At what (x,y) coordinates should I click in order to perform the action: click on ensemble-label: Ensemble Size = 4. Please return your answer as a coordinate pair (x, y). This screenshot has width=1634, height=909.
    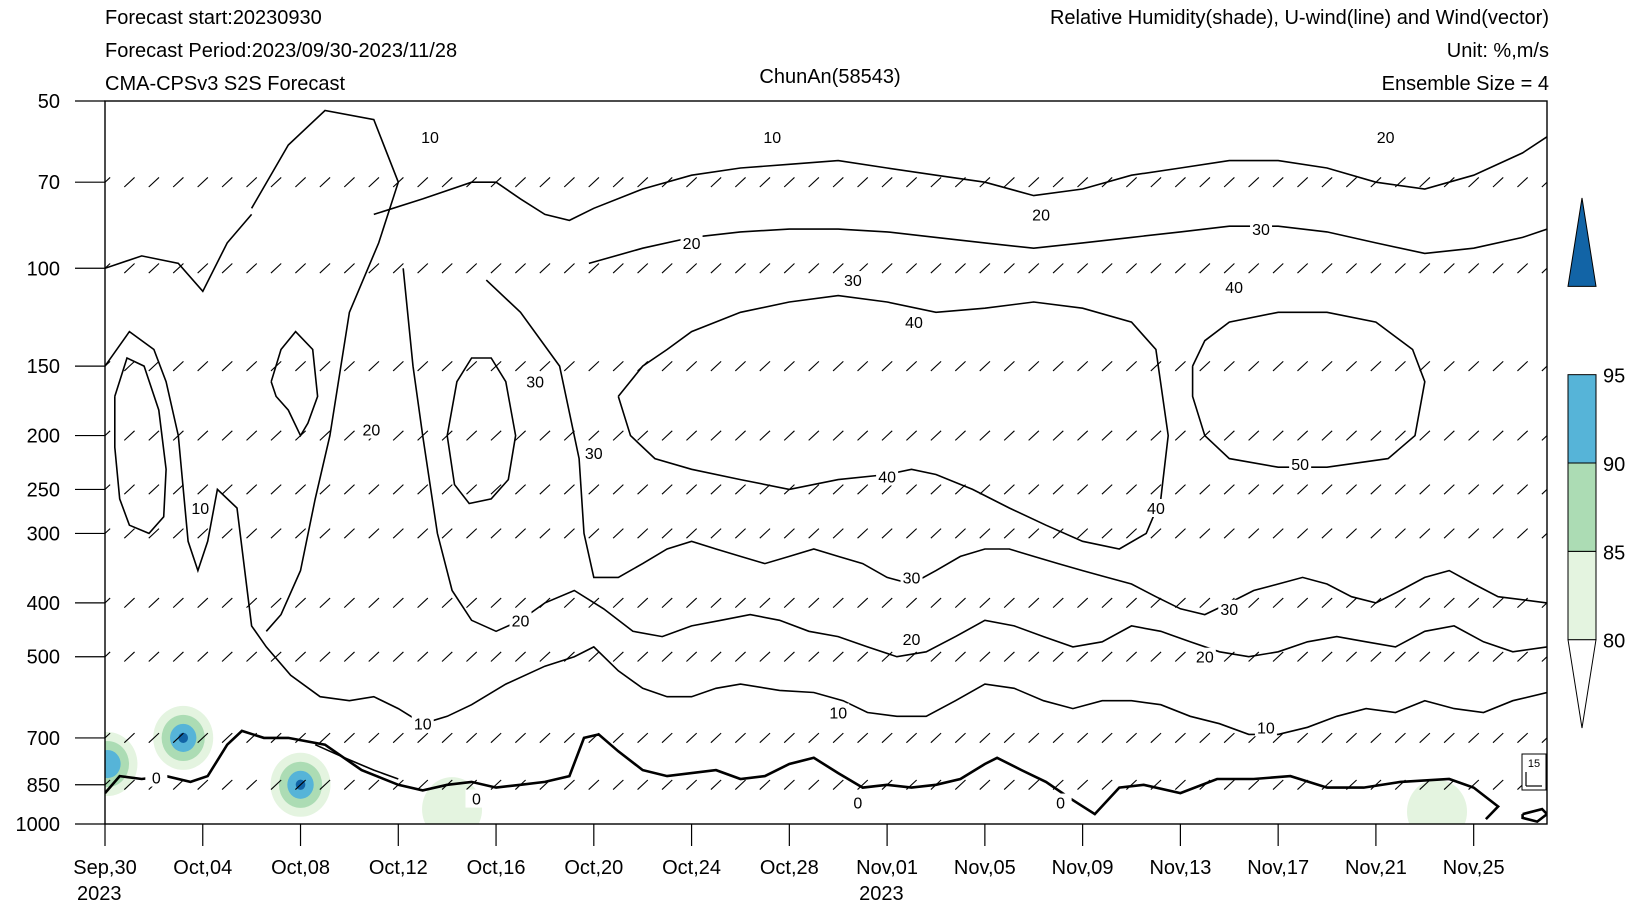
    Looking at the image, I should click on (1465, 84).